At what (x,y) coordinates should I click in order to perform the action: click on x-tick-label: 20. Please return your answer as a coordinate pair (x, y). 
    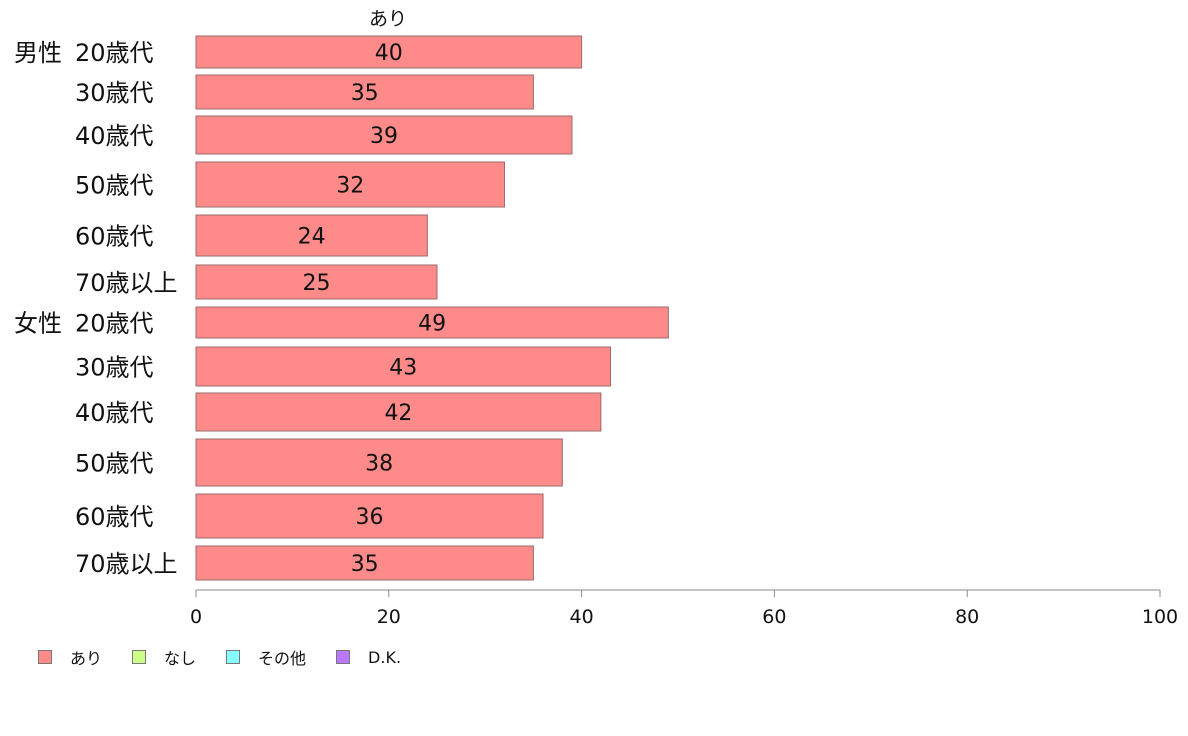
    Looking at the image, I should click on (389, 617).